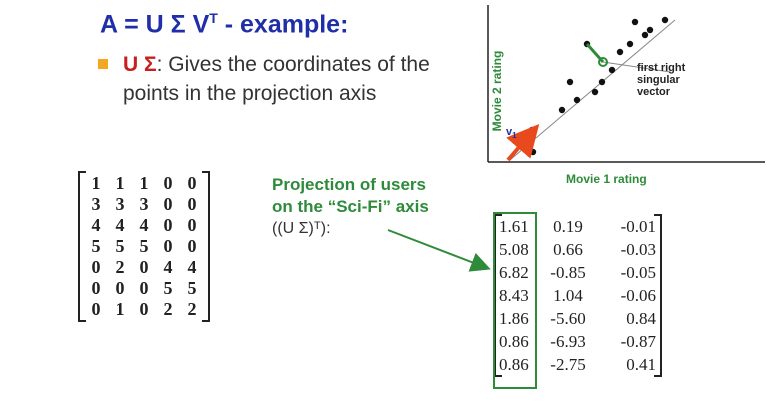 The height and width of the screenshot is (412, 771). Describe the element at coordinates (638, 249) in the screenshot. I see `matrix-us-cell: -0.03` at that location.